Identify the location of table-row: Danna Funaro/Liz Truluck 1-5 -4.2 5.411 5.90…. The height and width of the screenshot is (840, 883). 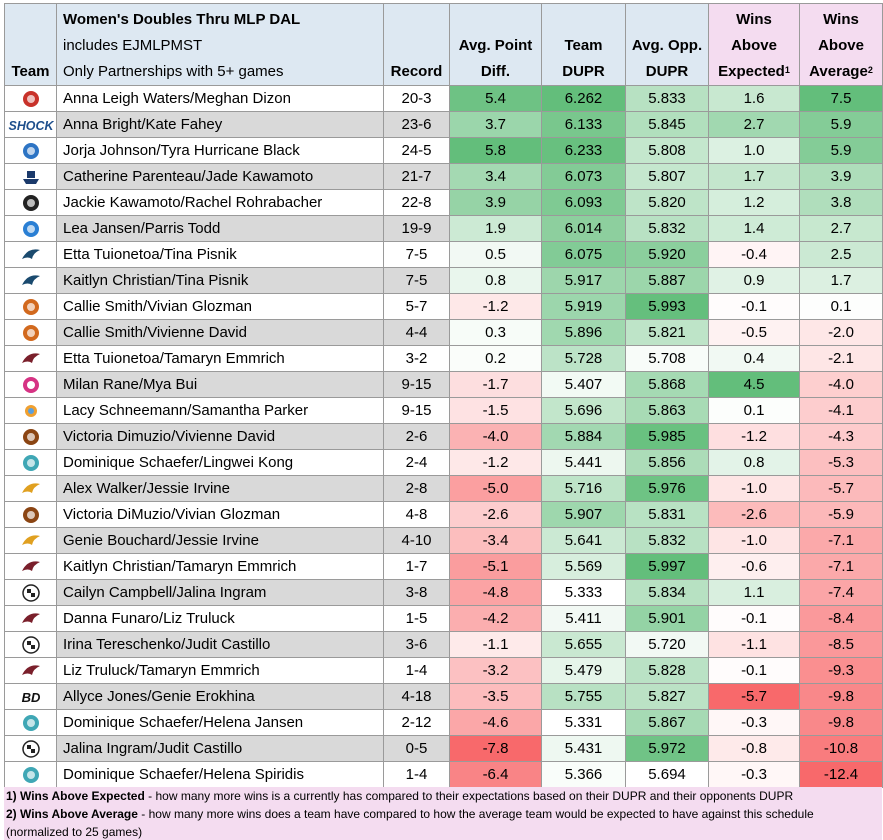
(443, 618).